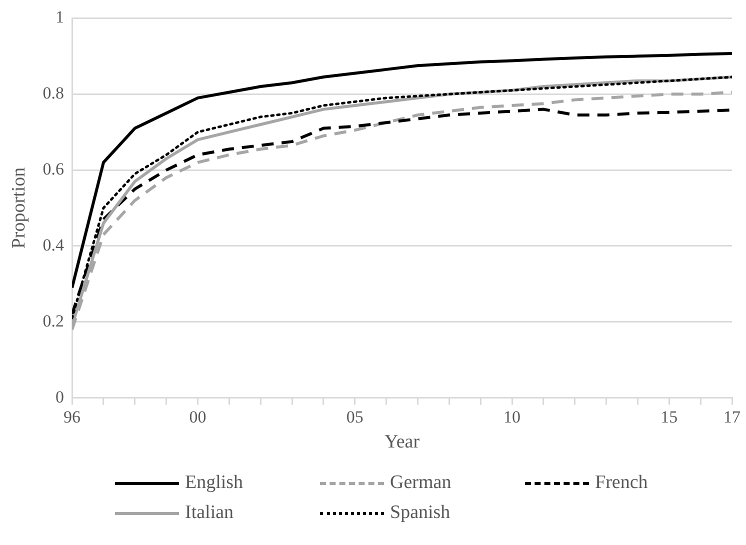 The width and height of the screenshot is (746, 545). Describe the element at coordinates (669, 416) in the screenshot. I see `x-tick-label: 15` at that location.